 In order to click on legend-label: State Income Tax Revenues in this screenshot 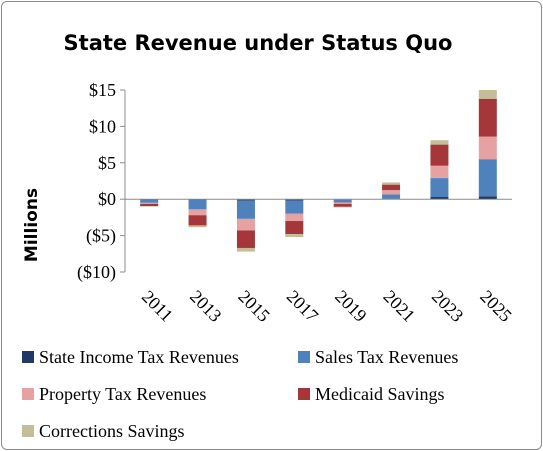, I will do `click(139, 357)`.